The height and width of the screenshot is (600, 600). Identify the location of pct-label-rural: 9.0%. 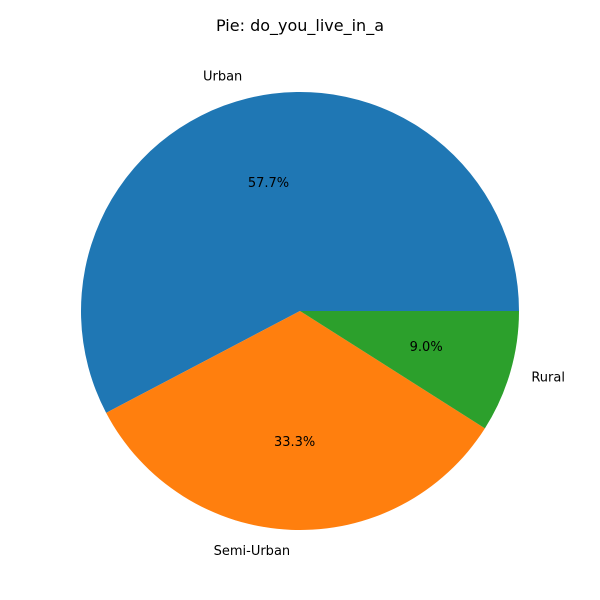
(426, 347).